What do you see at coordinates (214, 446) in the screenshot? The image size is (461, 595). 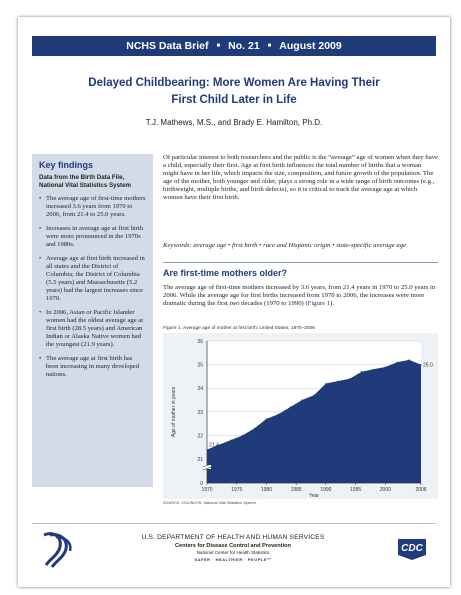 I see `data-label-start: 21.4` at bounding box center [214, 446].